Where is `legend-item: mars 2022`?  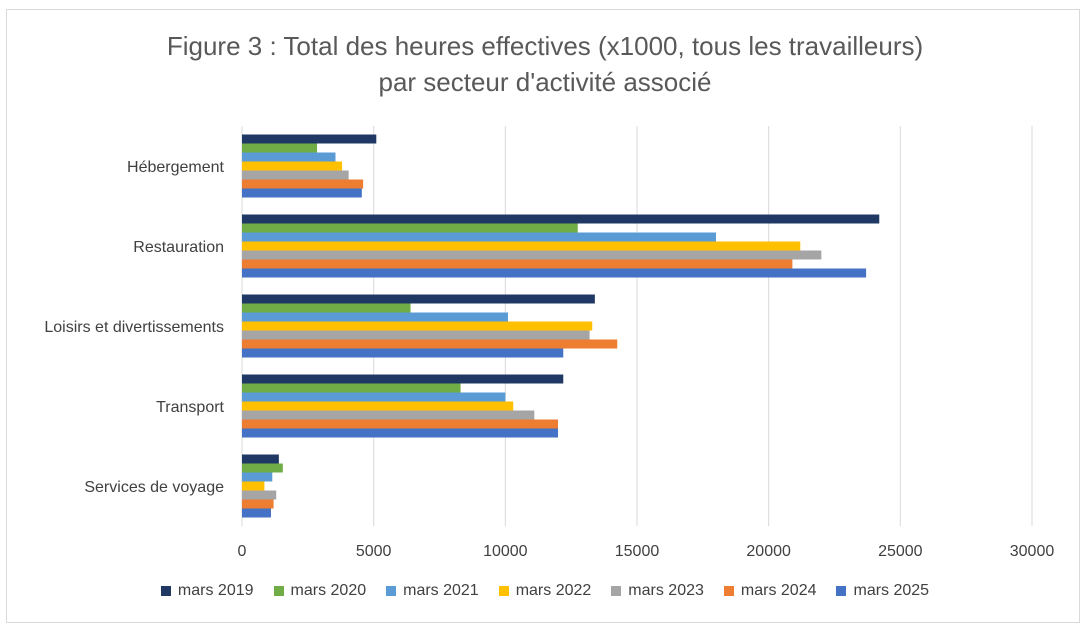 legend-item: mars 2022 is located at coordinates (545, 591).